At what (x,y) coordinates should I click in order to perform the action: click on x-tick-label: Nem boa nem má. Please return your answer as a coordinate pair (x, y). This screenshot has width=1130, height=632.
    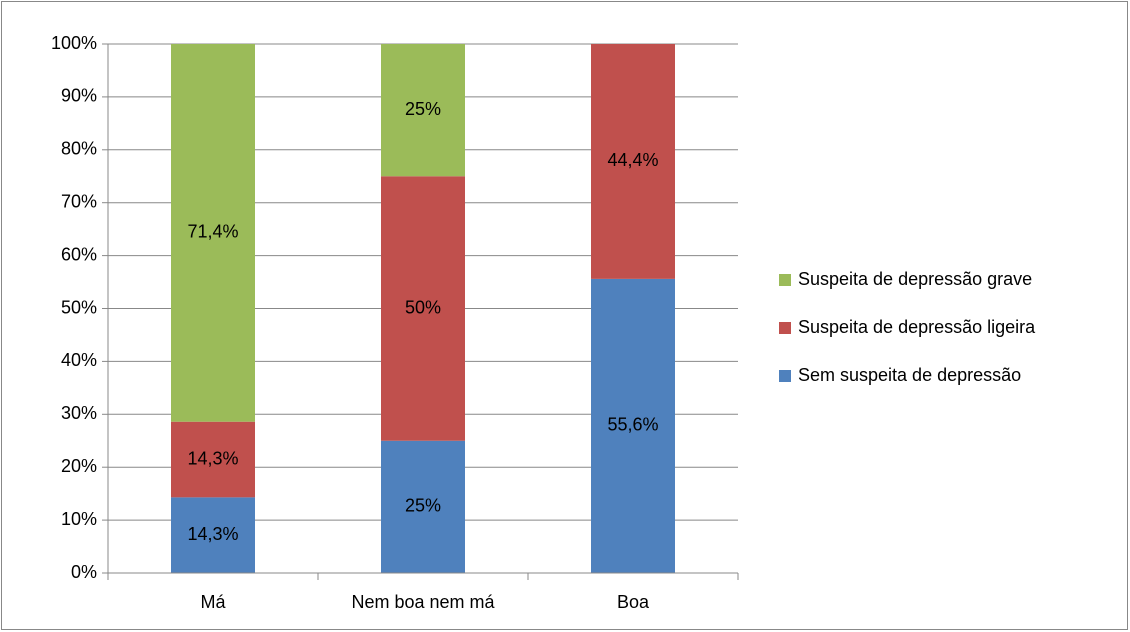
    Looking at the image, I should click on (423, 602).